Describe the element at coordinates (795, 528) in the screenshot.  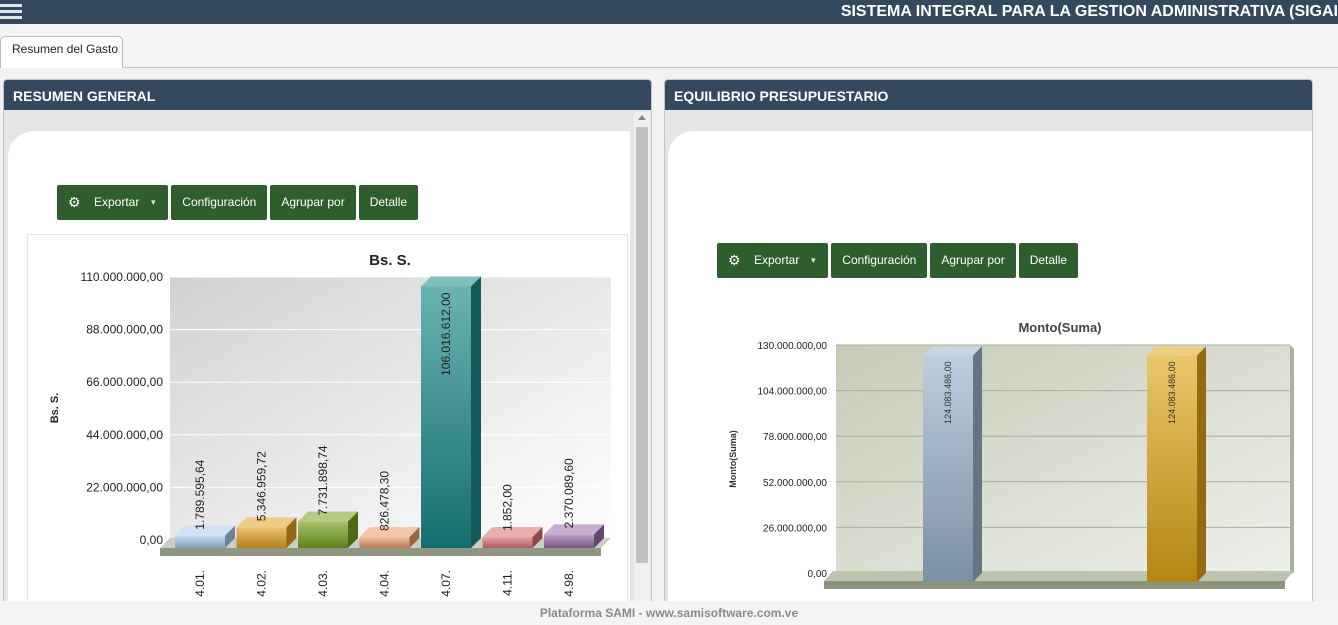
I see `y-tick-label: 26.000.000,00` at that location.